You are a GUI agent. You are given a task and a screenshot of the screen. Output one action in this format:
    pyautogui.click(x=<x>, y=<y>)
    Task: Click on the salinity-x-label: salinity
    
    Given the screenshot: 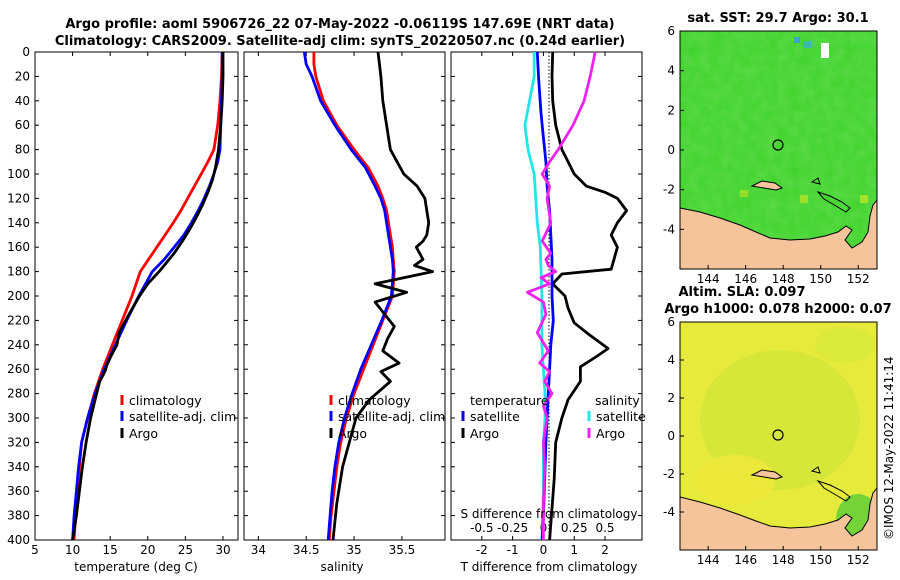 What is the action you would take?
    pyautogui.click(x=341, y=567)
    